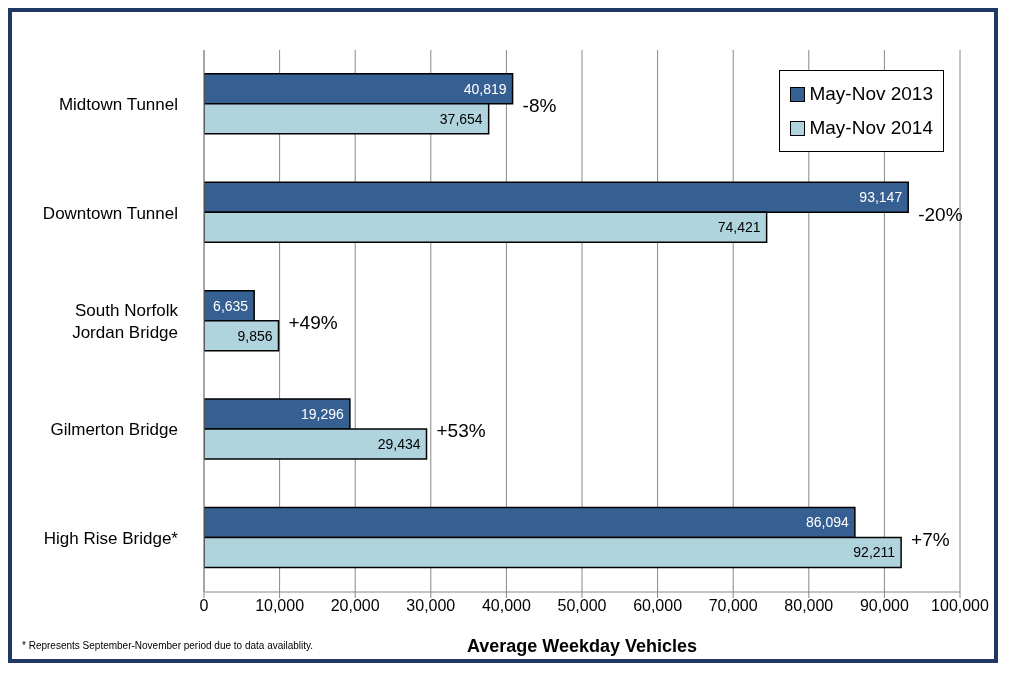 This screenshot has width=1009, height=673. What do you see at coordinates (110, 213) in the screenshot?
I see `y-tick-label: Downtown Tunnel` at bounding box center [110, 213].